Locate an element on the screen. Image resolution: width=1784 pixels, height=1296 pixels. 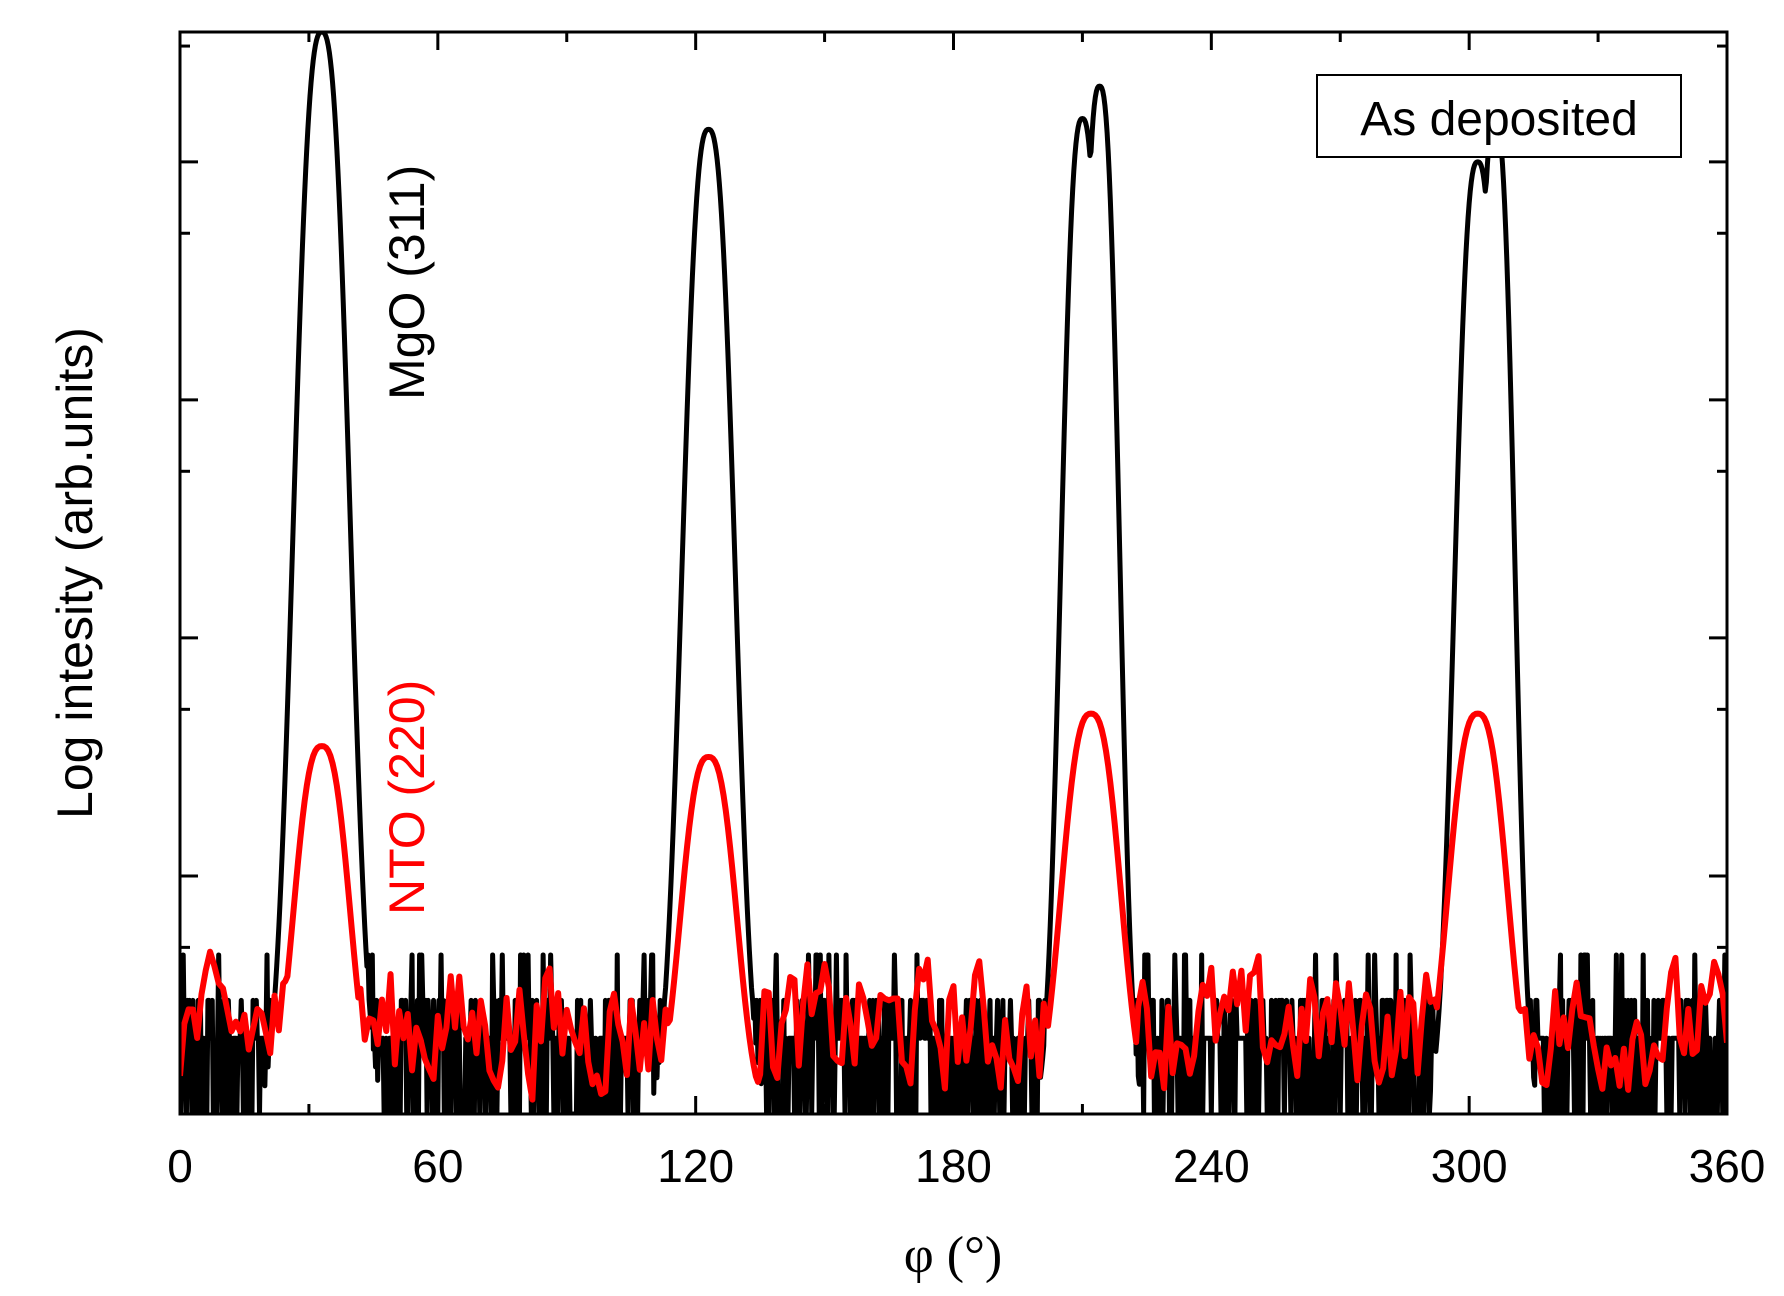
y-axis-label: Log intesity (arb.units) is located at coordinates (75, 573).